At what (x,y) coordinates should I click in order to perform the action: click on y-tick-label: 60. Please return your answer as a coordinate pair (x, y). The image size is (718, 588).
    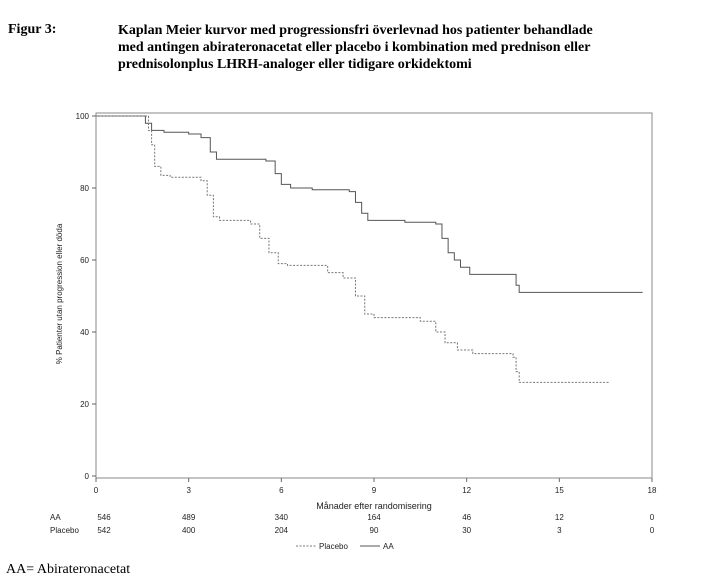
    Looking at the image, I should click on (84, 260).